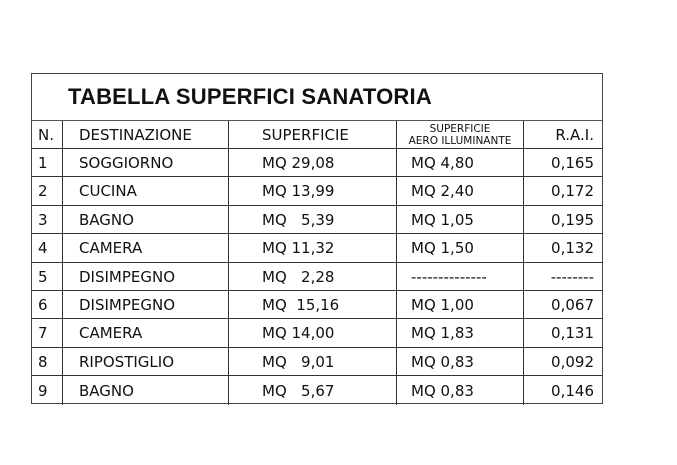  Describe the element at coordinates (572, 219) in the screenshot. I see `cell-rai: 0,195` at that location.